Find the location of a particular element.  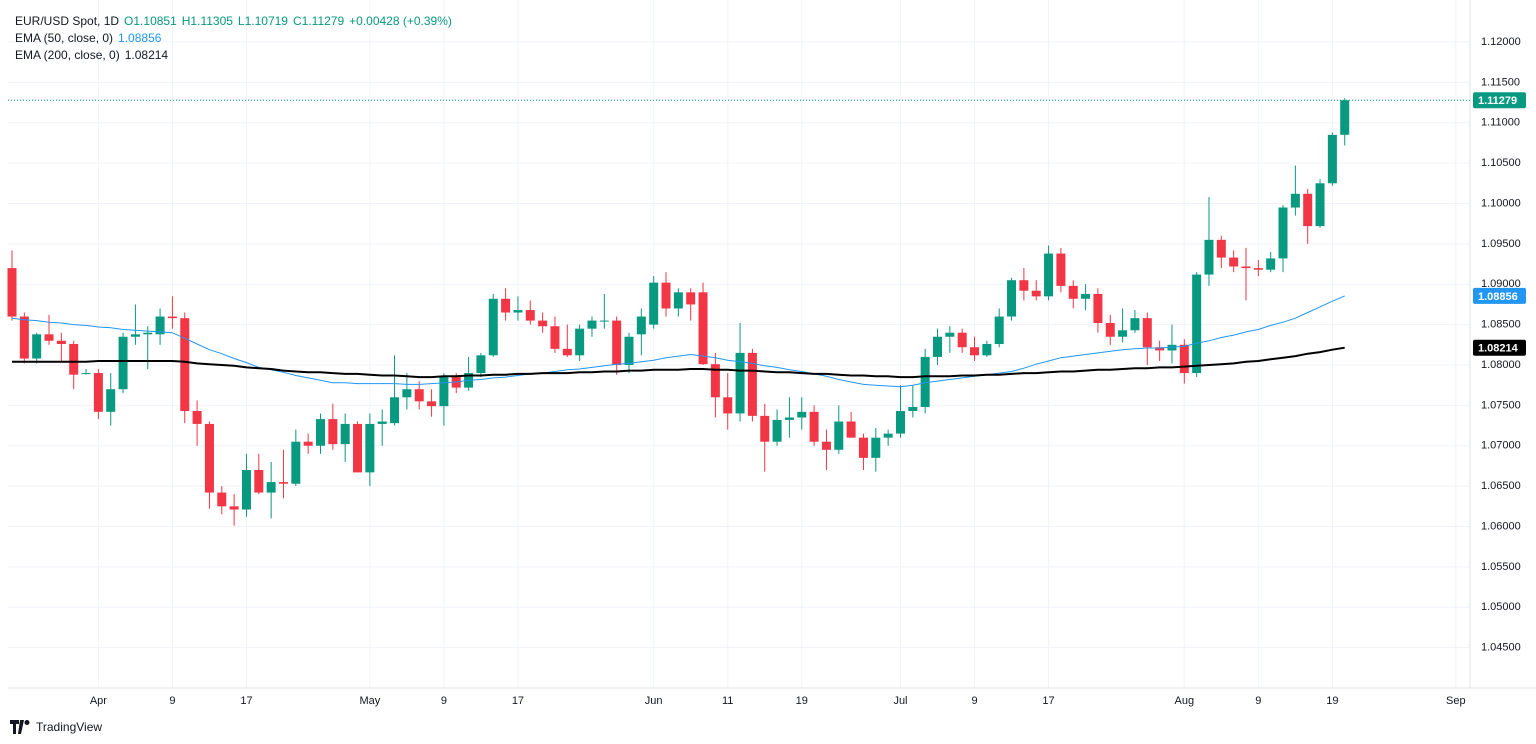

brand-logo-shape is located at coordinates (17, 727).